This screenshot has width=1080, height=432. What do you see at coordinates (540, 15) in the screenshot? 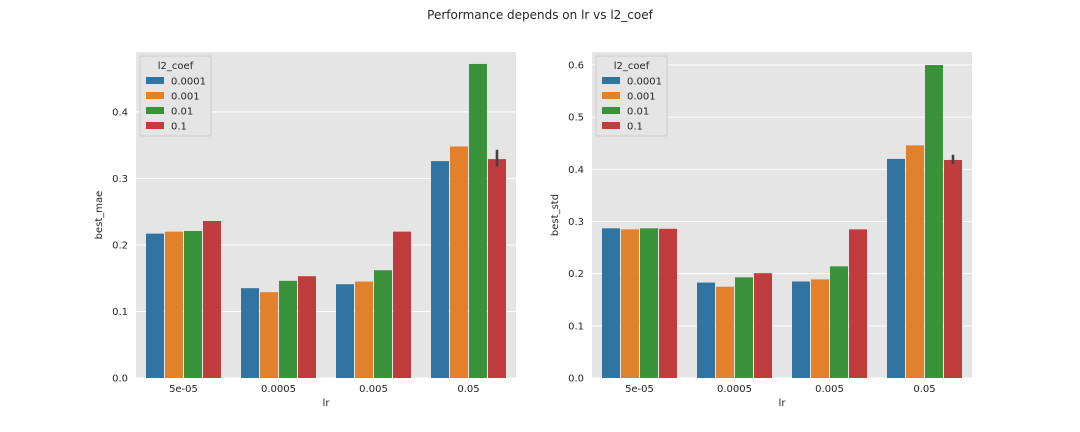
I see `figure-title: Performance depends on lr vs l2_coef` at bounding box center [540, 15].